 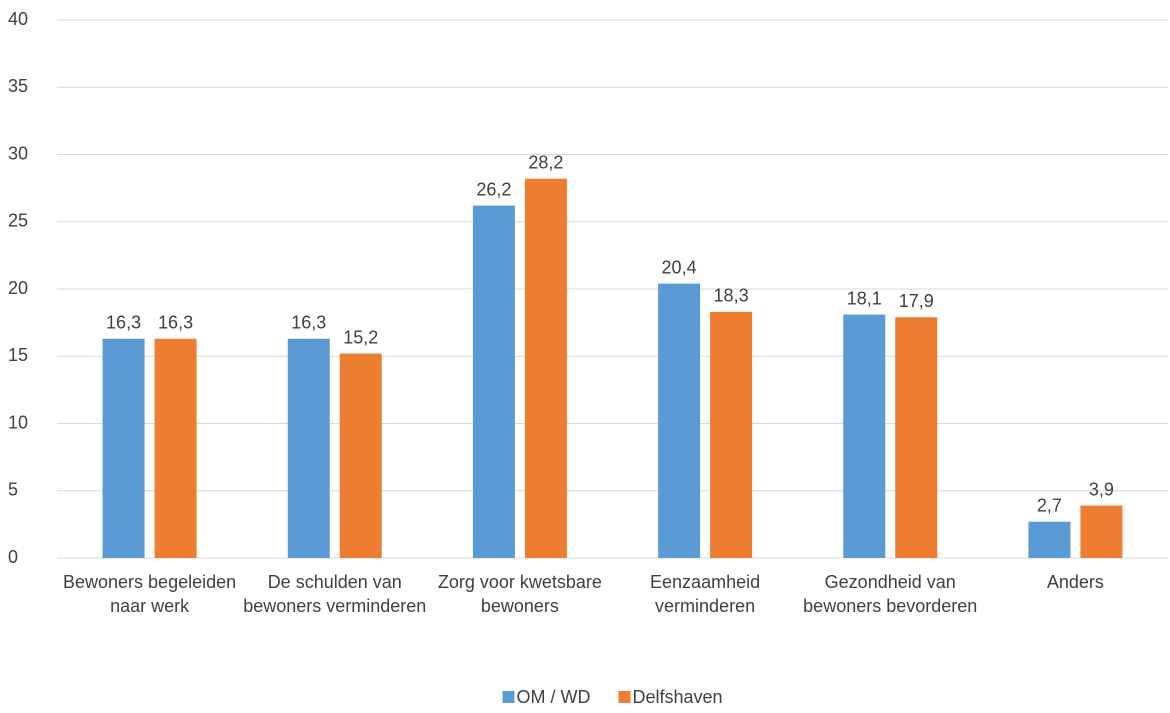 What do you see at coordinates (18, 153) in the screenshot?
I see `y-tick-label: 30` at bounding box center [18, 153].